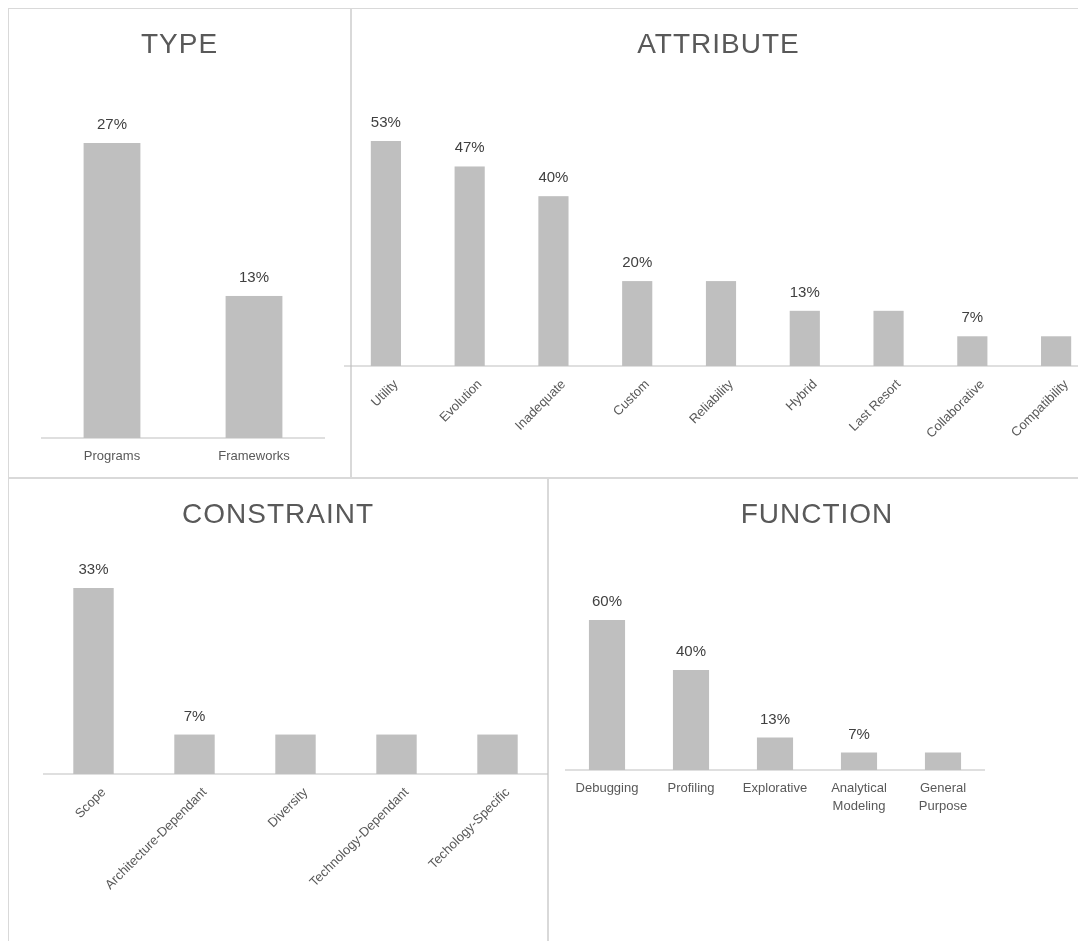  I want to click on x-tick-label: General Purpose, so click(943, 796).